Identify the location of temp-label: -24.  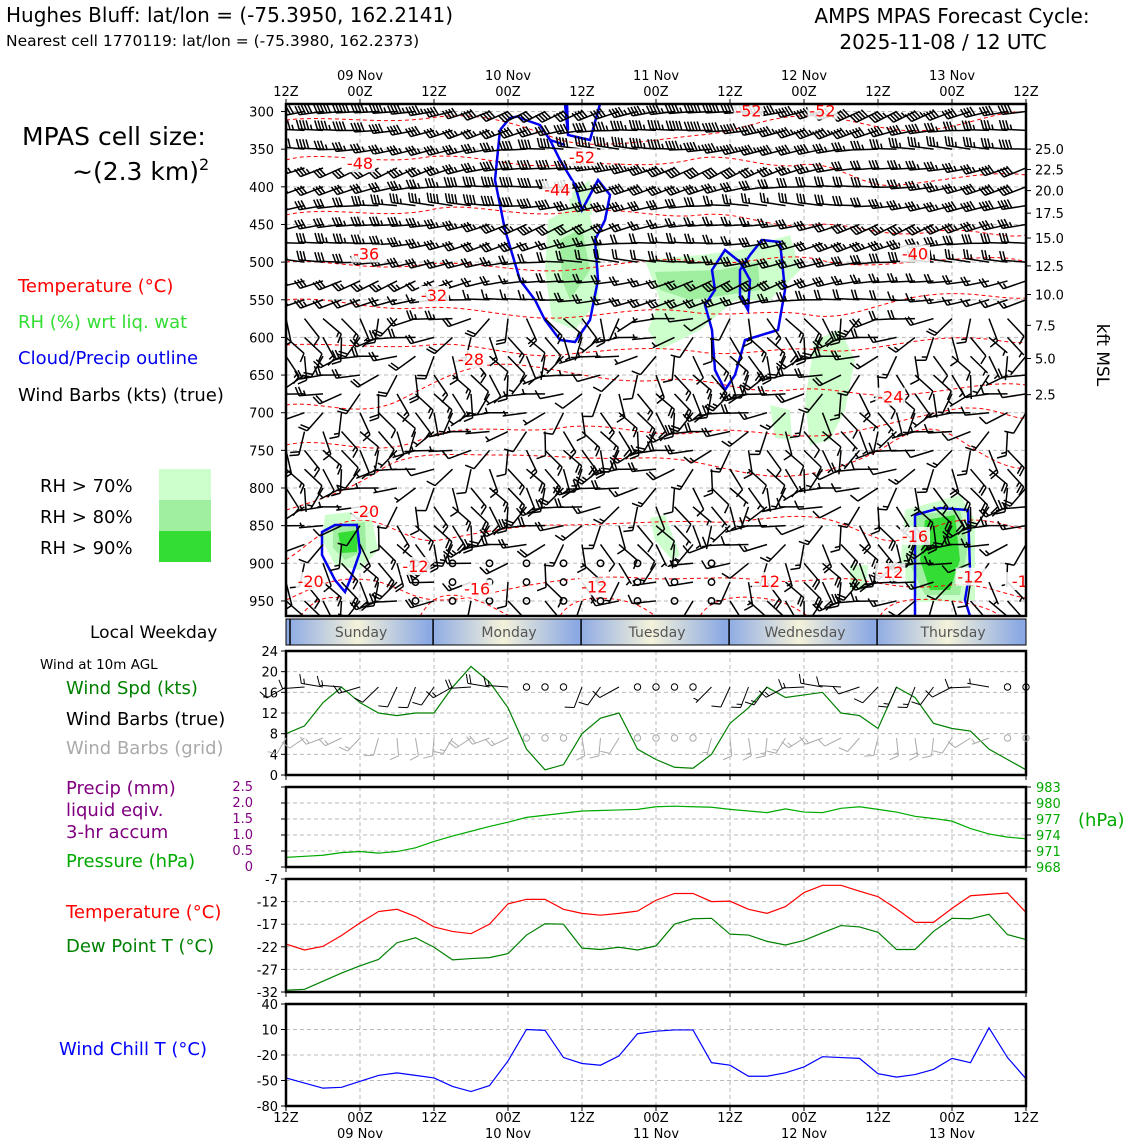
(890, 397).